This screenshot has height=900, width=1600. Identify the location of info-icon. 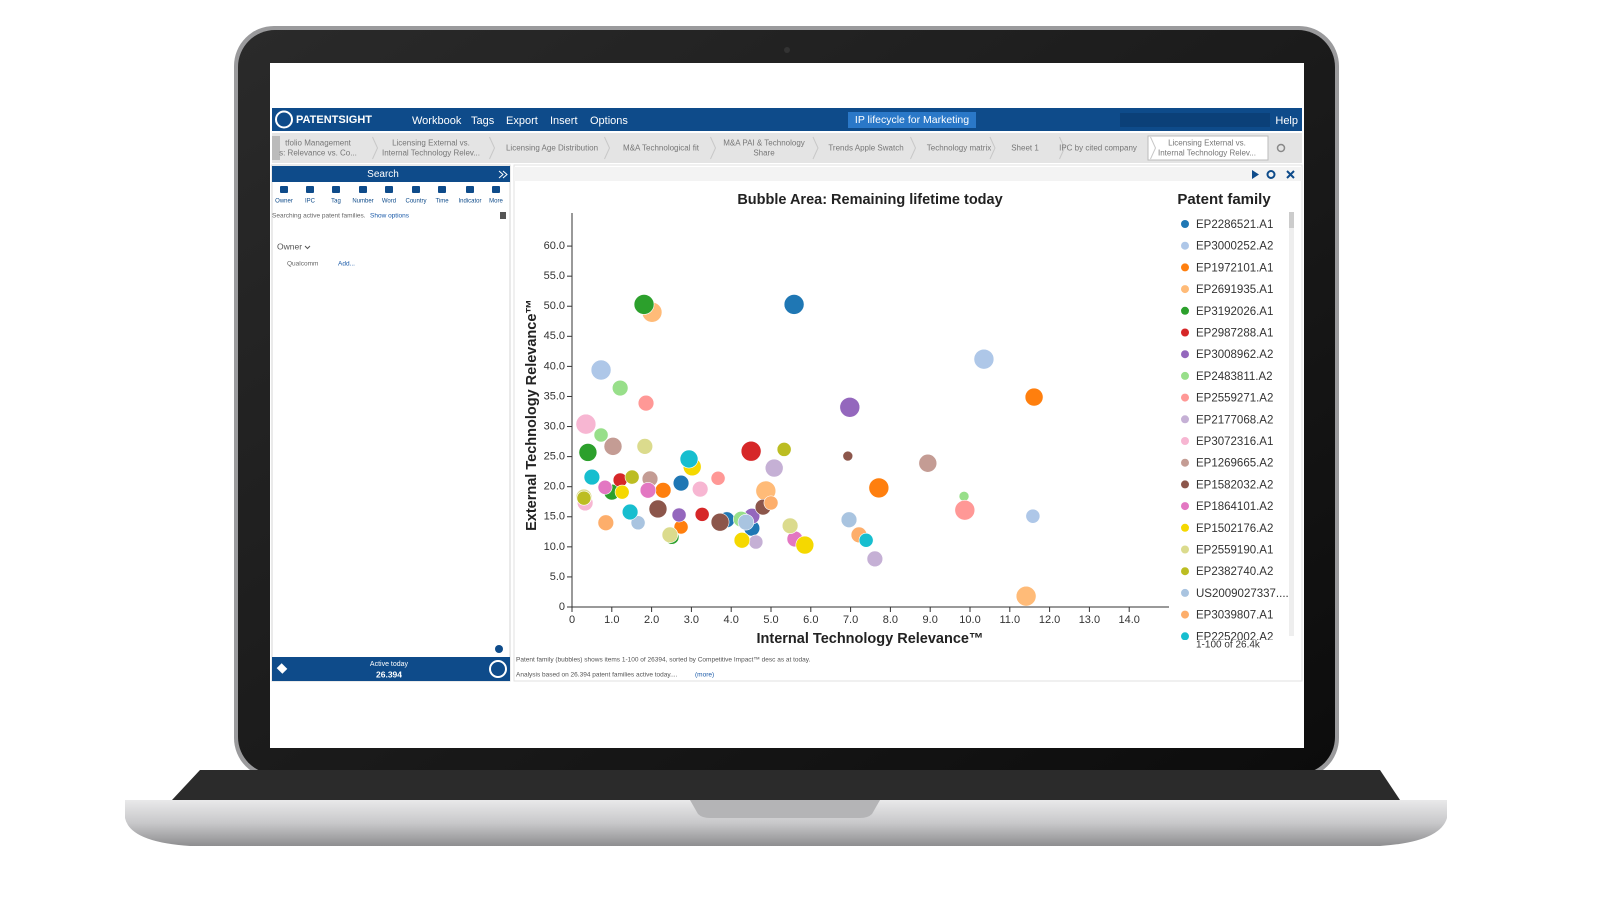
(499, 649).